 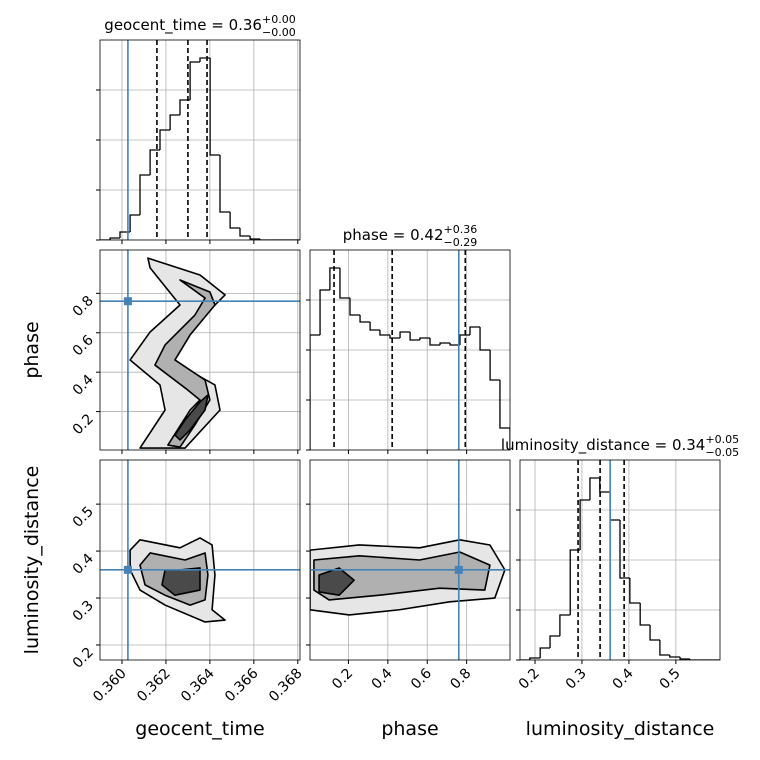 I want to click on x-tick-label: 0.368, so click(x=286, y=686).